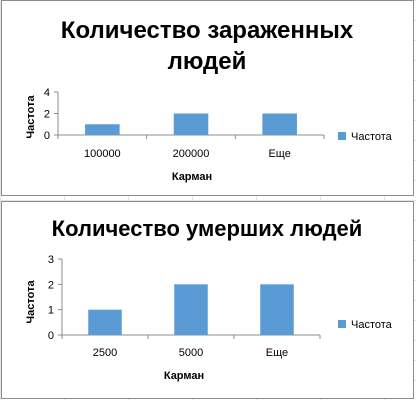 The width and height of the screenshot is (416, 400). Describe the element at coordinates (102, 154) in the screenshot. I see `x-tick-label: 100000` at that location.